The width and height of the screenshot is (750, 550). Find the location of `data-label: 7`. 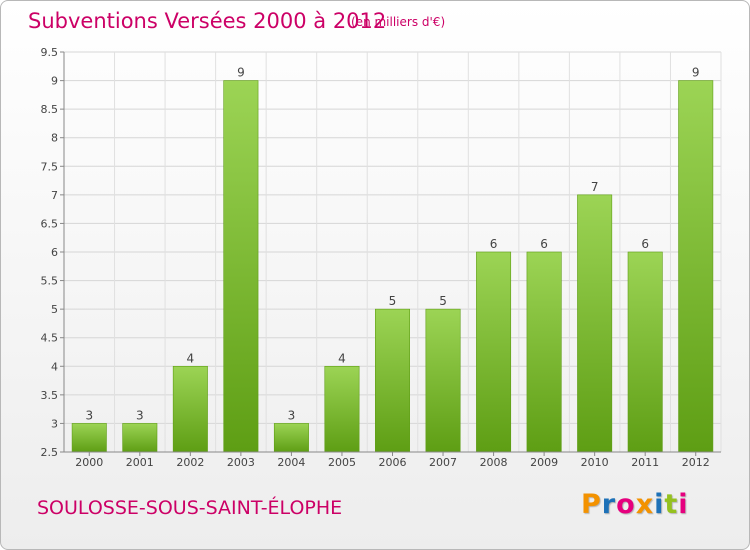

data-label: 7 is located at coordinates (595, 187).